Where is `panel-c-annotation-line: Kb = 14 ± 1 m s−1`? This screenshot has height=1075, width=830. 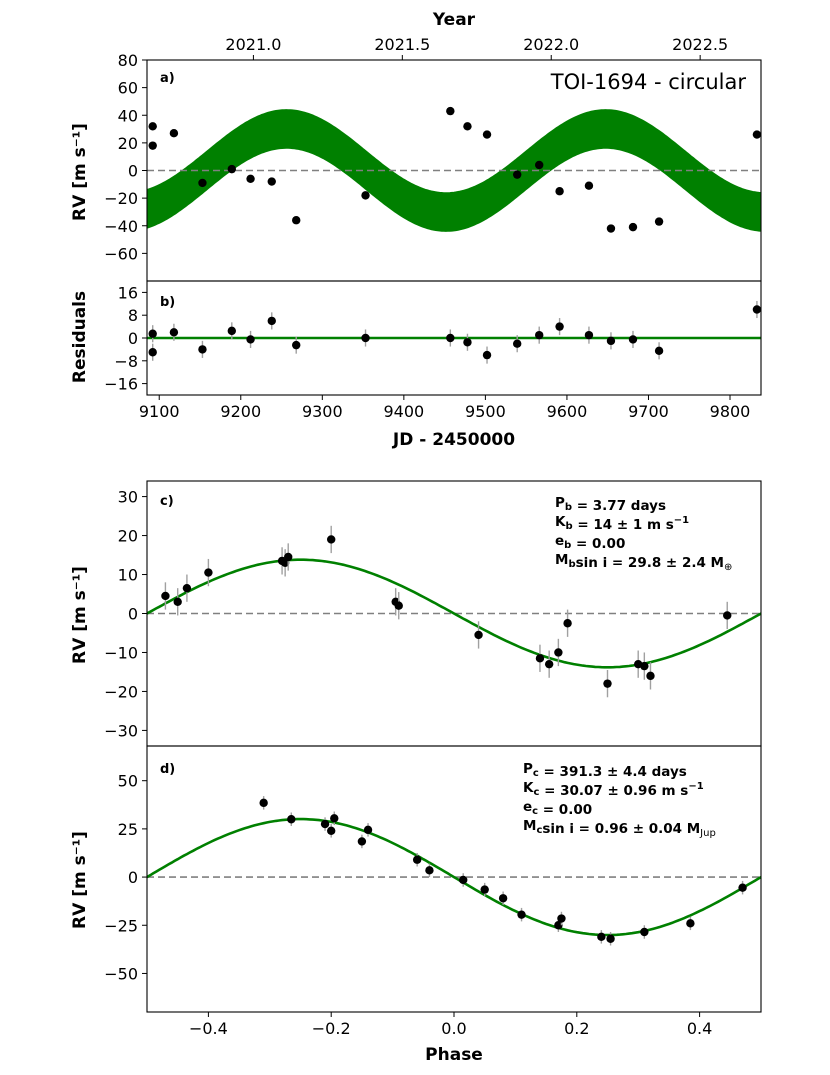 panel-c-annotation-line: Kb = 14 ± 1 m s−1 is located at coordinates (622, 523).